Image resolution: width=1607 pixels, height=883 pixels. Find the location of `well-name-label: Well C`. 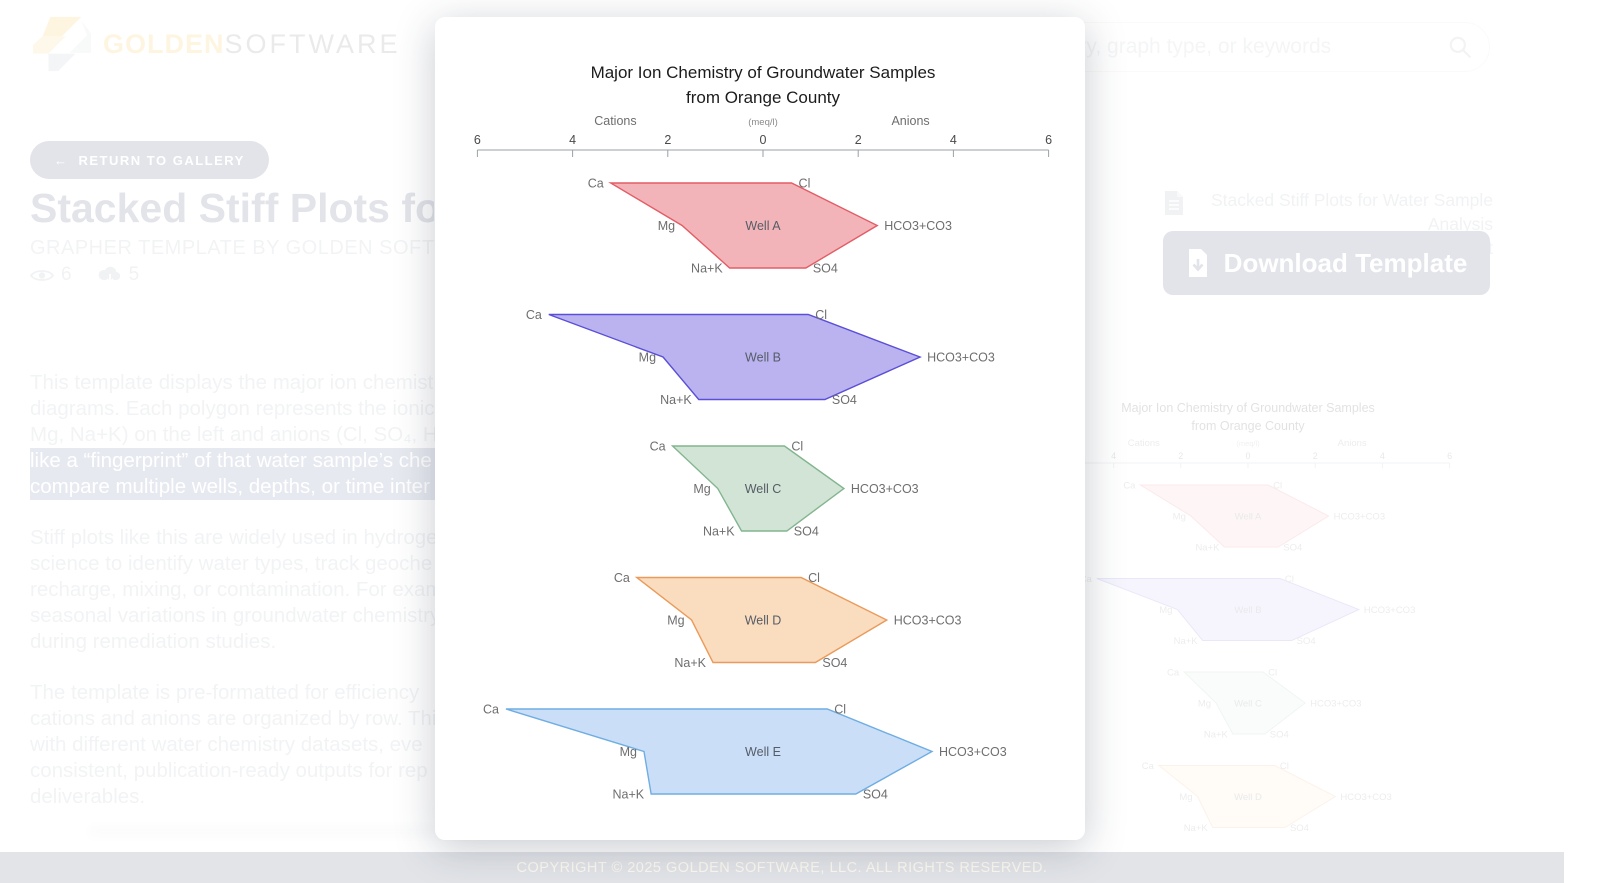

well-name-label: Well C is located at coordinates (763, 489).